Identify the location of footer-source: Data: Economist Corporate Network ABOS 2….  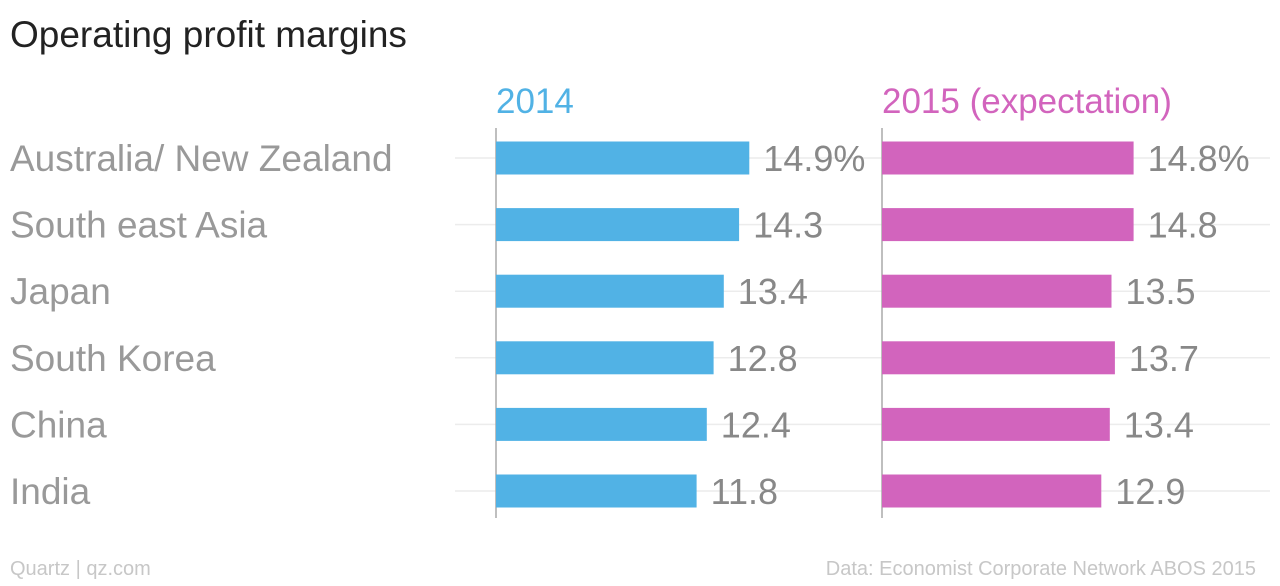
(1040, 569).